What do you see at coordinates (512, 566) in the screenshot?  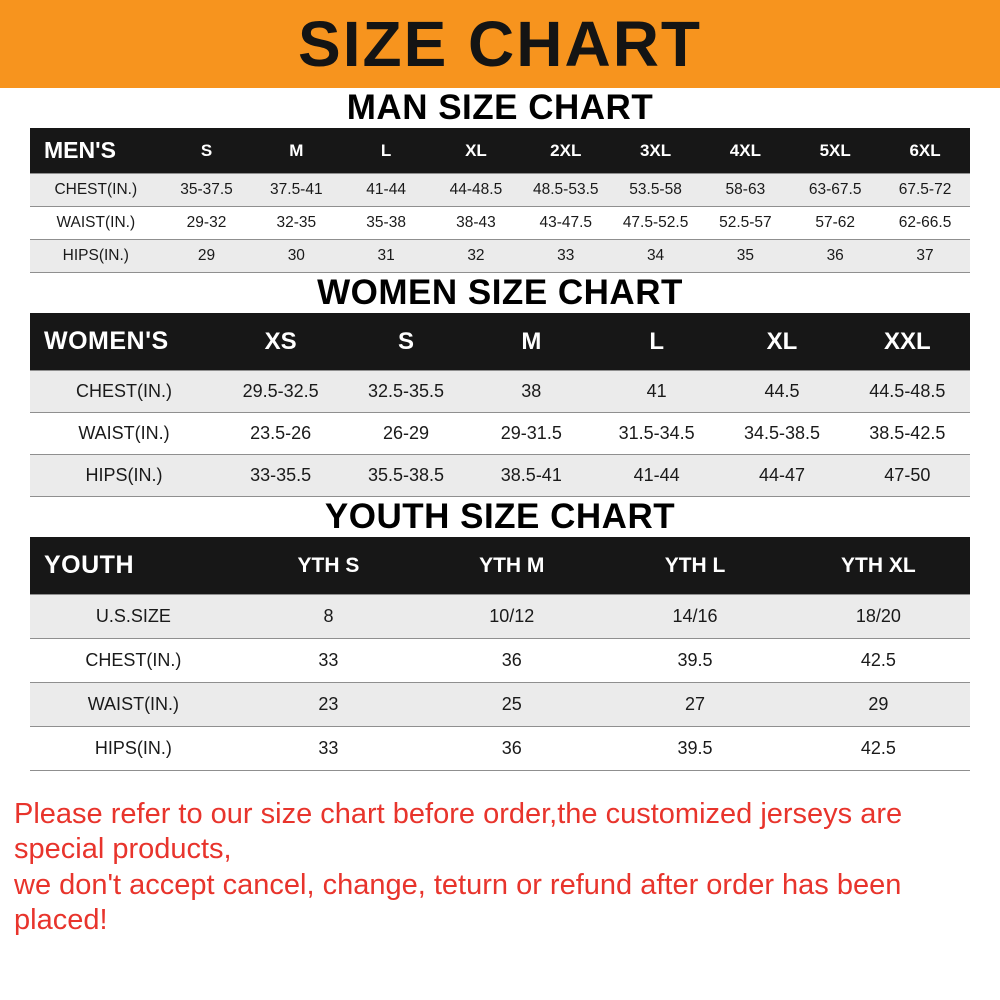 I see `size-column-header: YTH M` at bounding box center [512, 566].